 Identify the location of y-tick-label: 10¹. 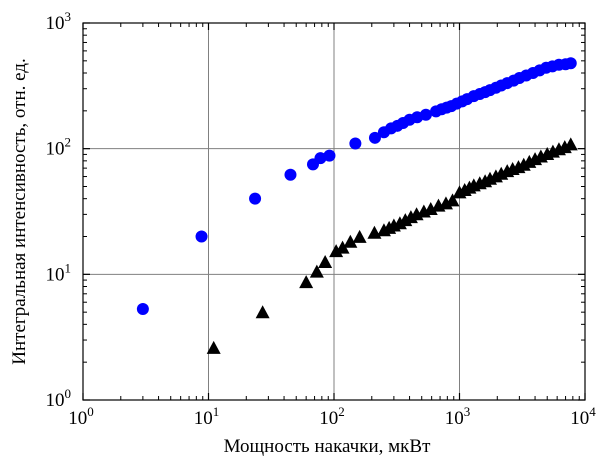
(59, 272).